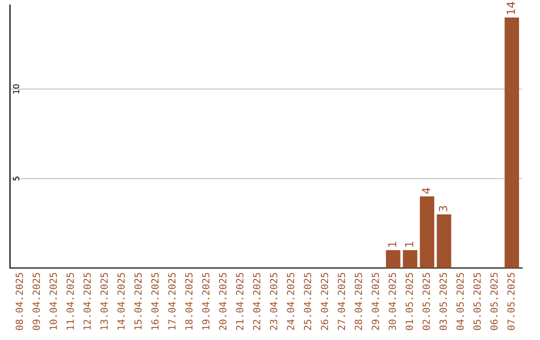 Image resolution: width=540 pixels, height=340 pixels. What do you see at coordinates (20, 301) in the screenshot?
I see `x-tick-label: 08.04.2025` at bounding box center [20, 301].